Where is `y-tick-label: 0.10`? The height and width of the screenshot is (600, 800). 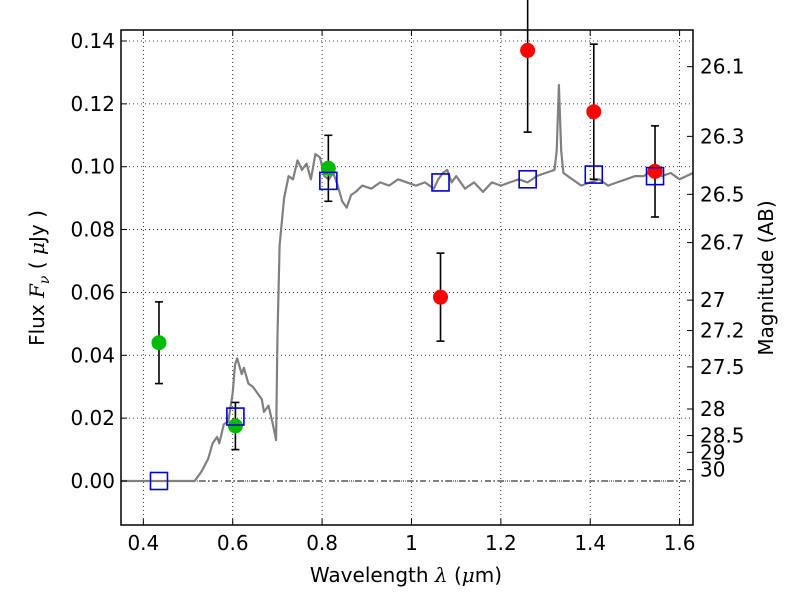 y-tick-label: 0.10 is located at coordinates (92, 167).